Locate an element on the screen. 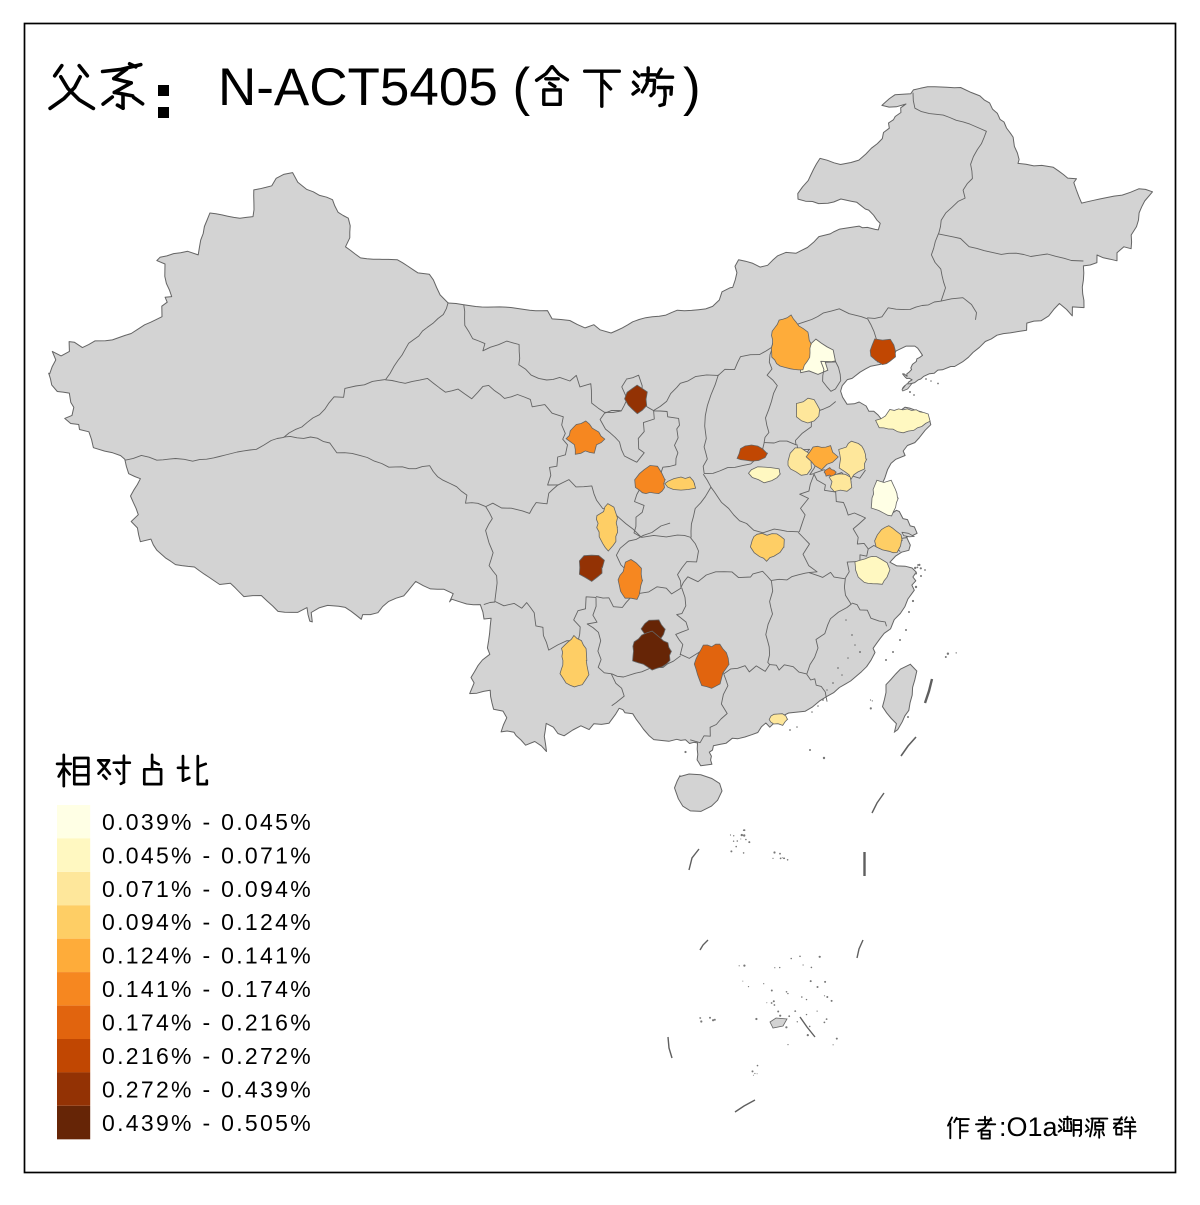 The width and height of the screenshot is (1200, 1205). svg-text: 0.216% - 0.272% is located at coordinates (207, 1056).